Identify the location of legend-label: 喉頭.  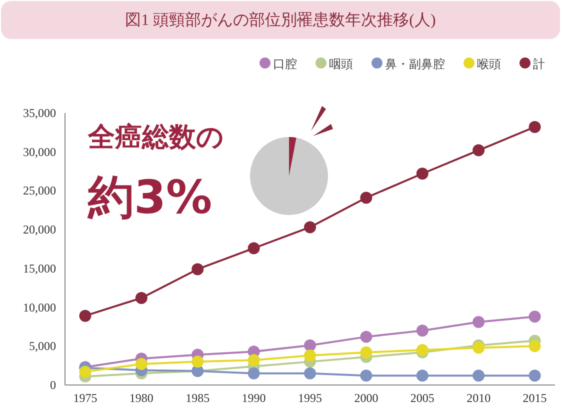
(489, 64).